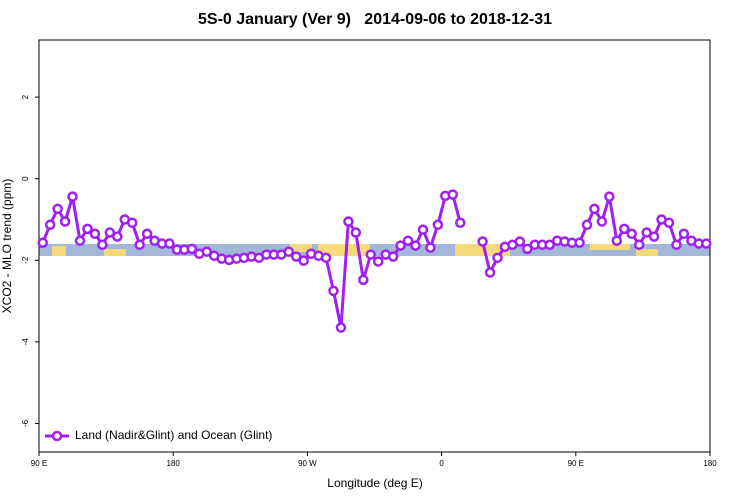  I want to click on legend-marker, so click(57, 436).